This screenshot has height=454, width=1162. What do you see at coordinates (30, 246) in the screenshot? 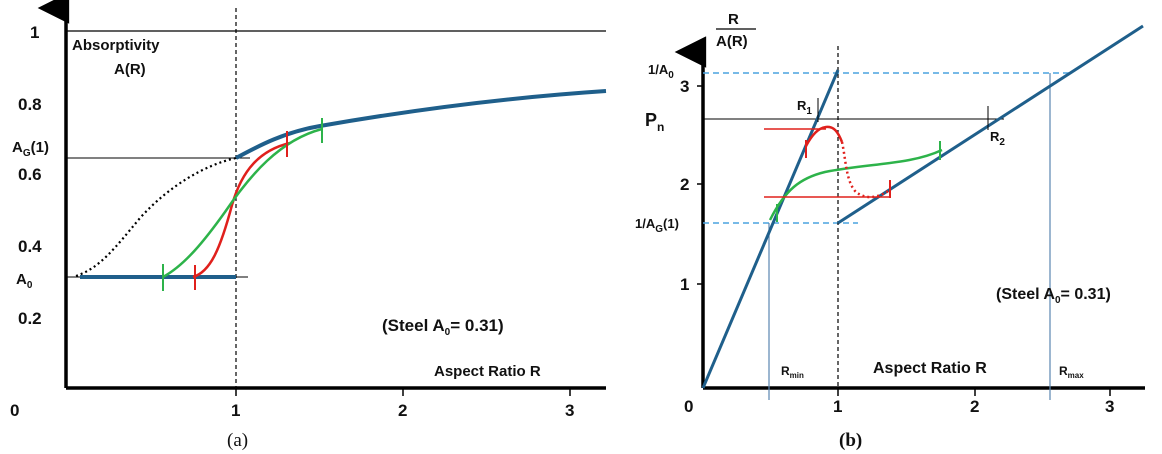
I see `panel-a-ytick-04: 0.4` at bounding box center [30, 246].